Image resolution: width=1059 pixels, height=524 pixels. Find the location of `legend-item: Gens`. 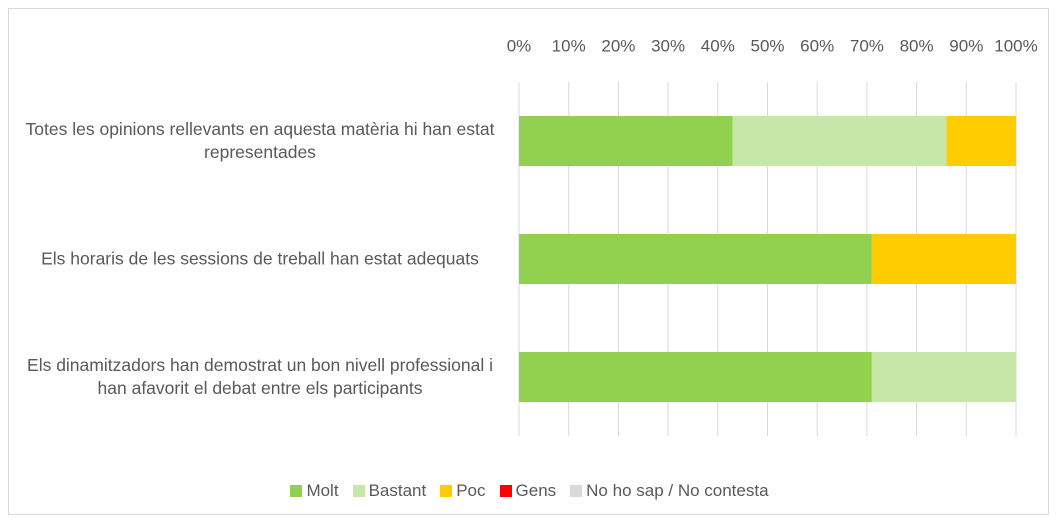

legend-item: Gens is located at coordinates (528, 491).